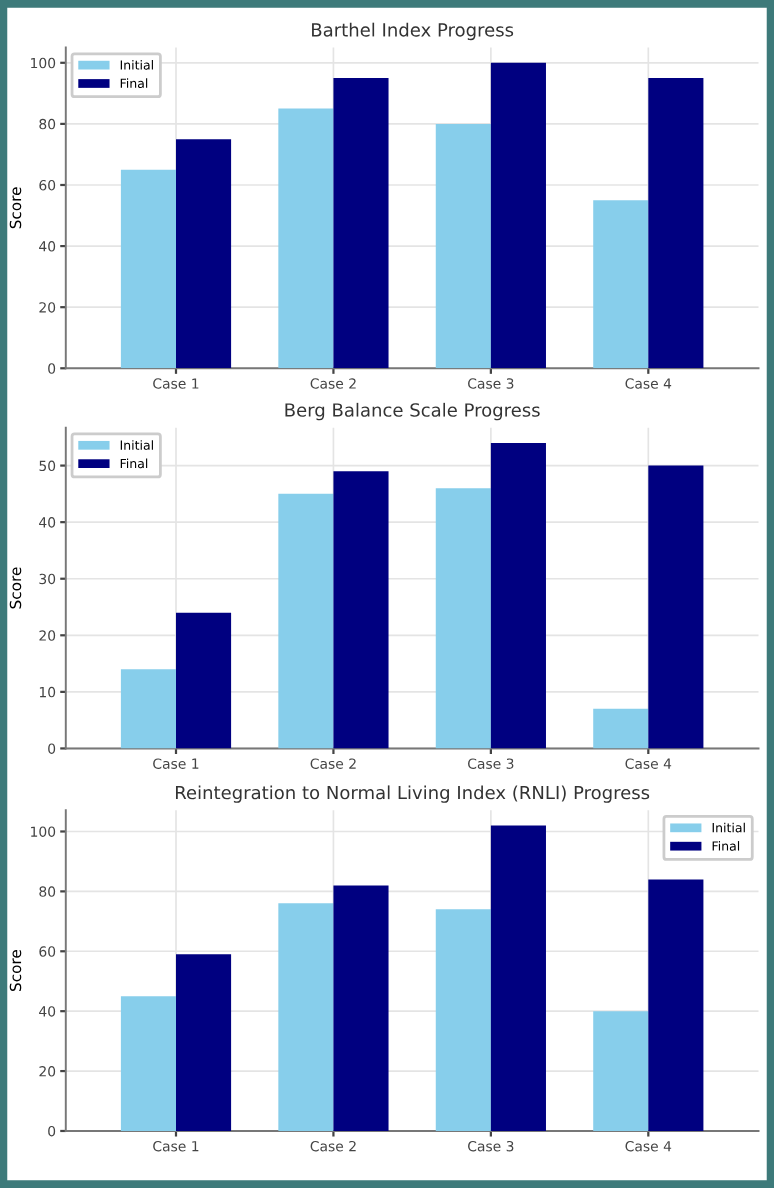 This screenshot has height=1188, width=774. Describe the element at coordinates (412, 794) in the screenshot. I see `chart-title: Reintegration to Normal Living Index (RNLI) Progress` at that location.